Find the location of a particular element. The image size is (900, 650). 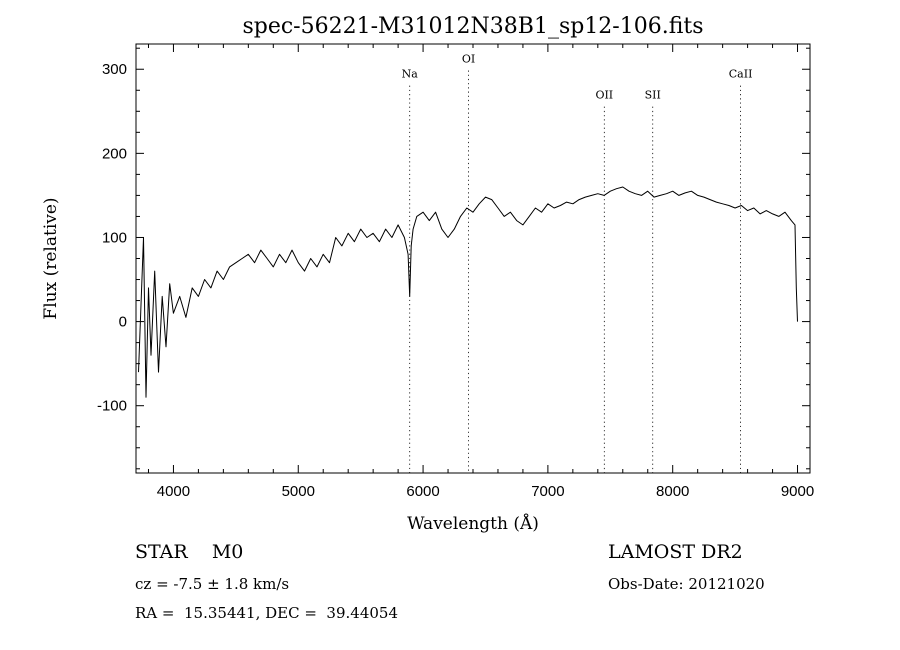

y-tick-label: 100 is located at coordinates (114, 237).